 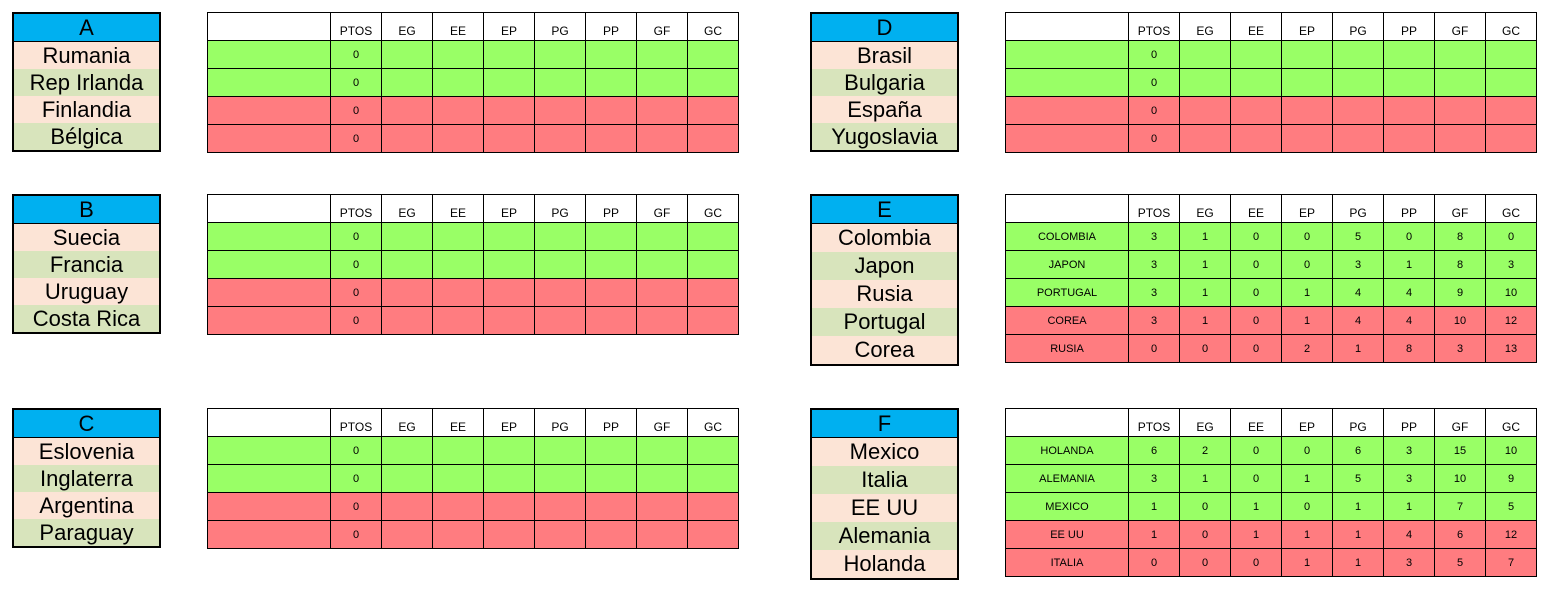 I want to click on stat-cell-ptos: 6, so click(x=1154, y=450).